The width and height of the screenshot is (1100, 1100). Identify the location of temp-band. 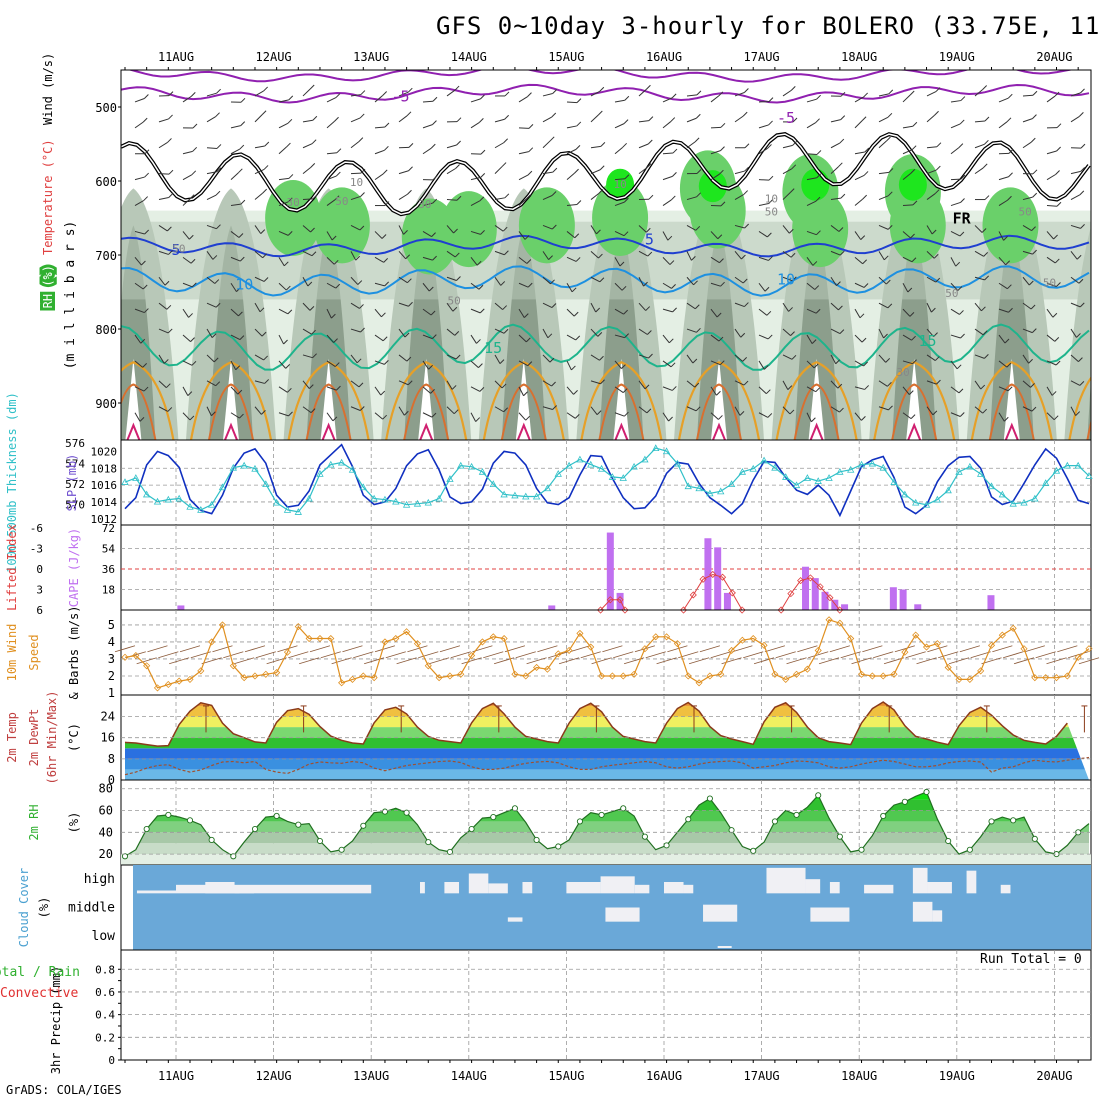
(607, 722).